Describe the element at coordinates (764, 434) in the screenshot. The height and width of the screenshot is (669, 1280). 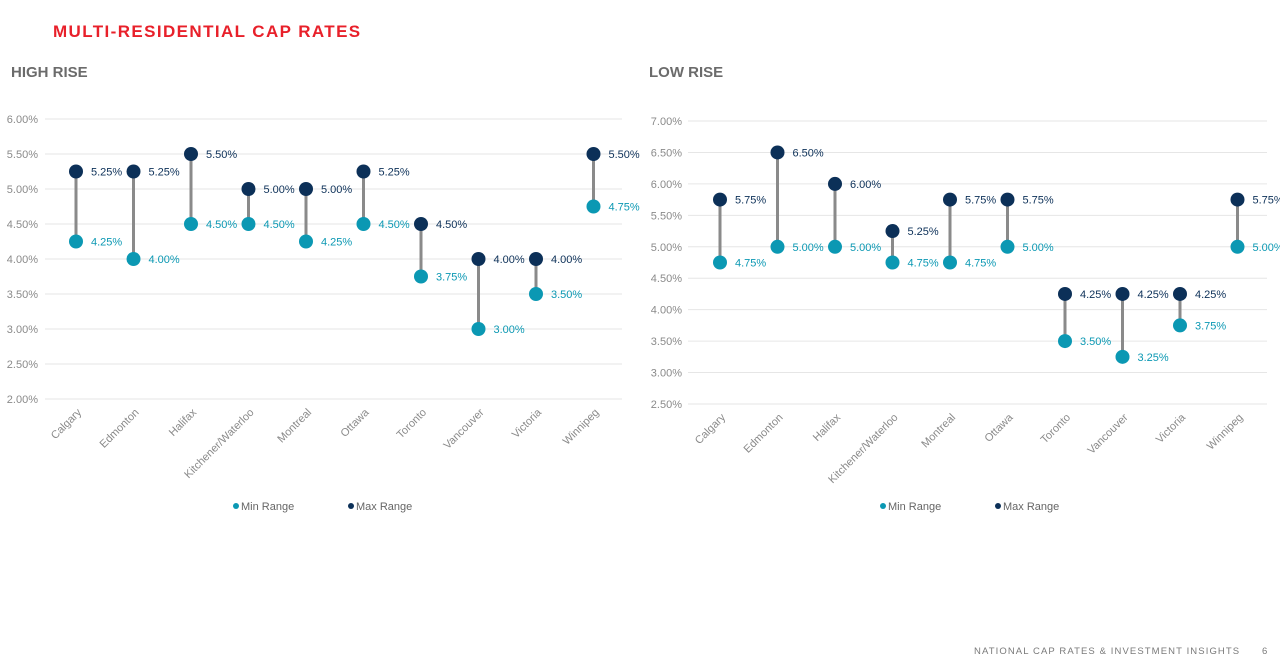
I see `x-tick-label: Edmonton` at that location.